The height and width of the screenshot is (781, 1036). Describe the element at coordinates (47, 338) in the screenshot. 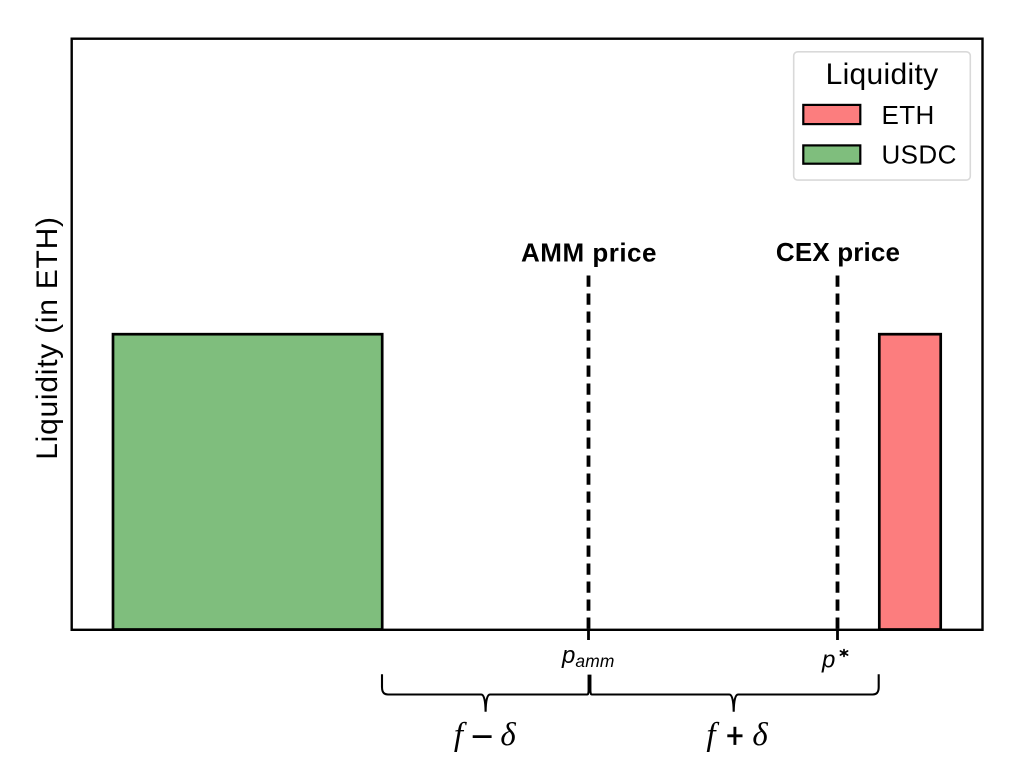

I see `svg-text: Liquidity (in ETH)` at that location.